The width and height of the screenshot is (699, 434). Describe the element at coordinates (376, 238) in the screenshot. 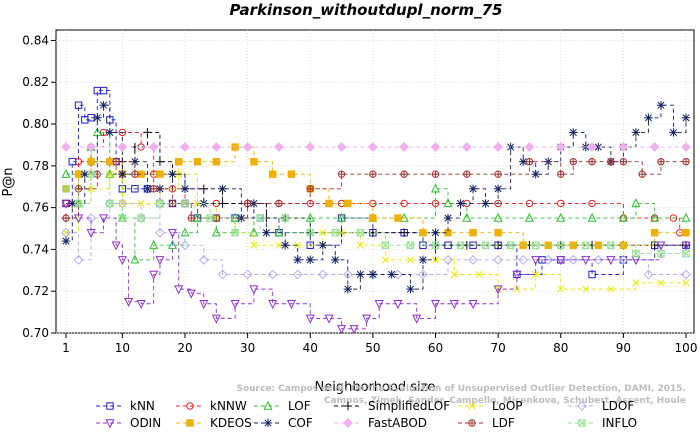

I see `series-line` at that location.